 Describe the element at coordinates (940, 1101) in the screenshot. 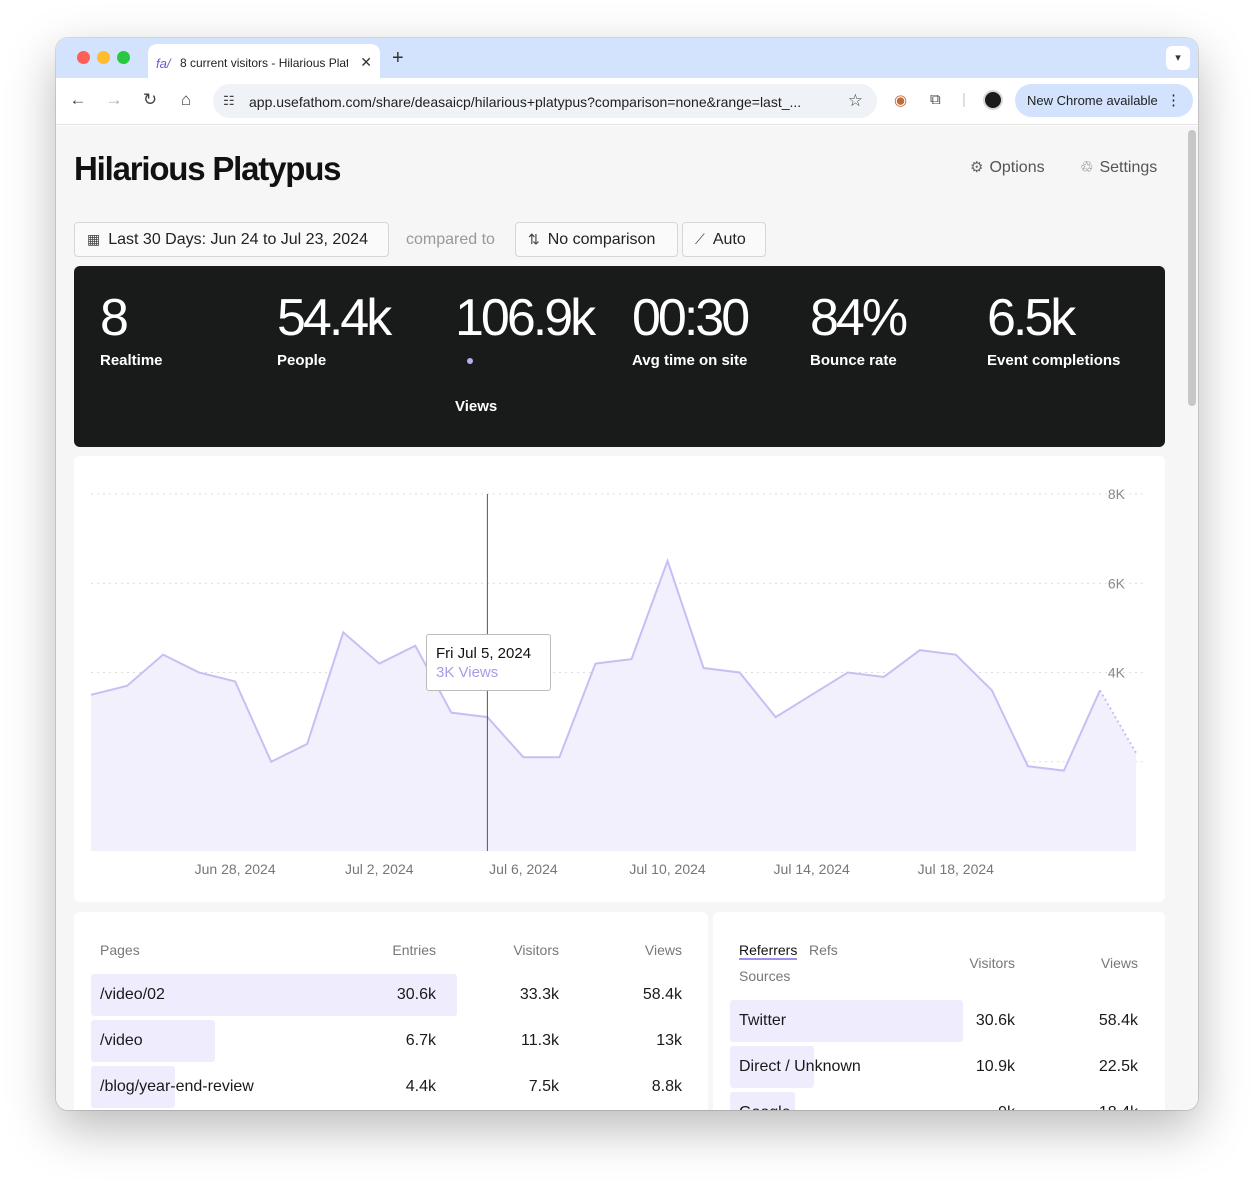

I see `table-row: Google 9k 18.4k` at that location.